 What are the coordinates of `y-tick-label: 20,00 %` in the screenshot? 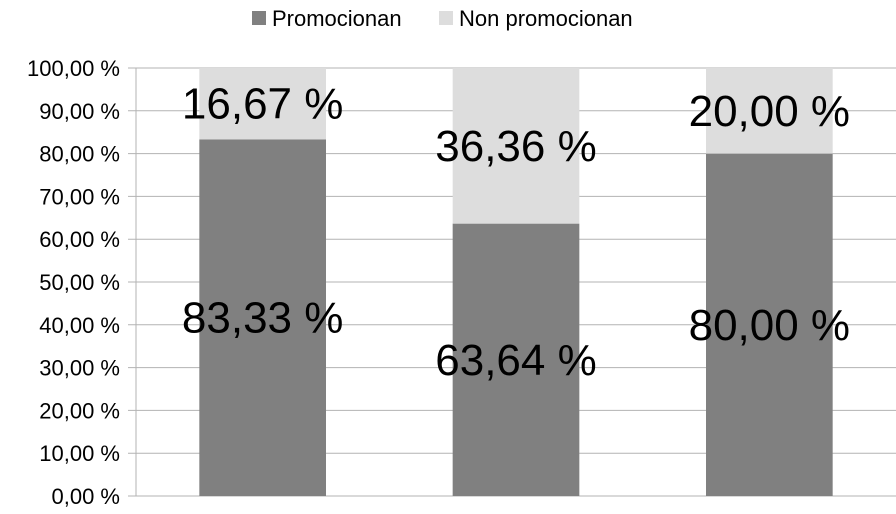 It's located at (79, 410).